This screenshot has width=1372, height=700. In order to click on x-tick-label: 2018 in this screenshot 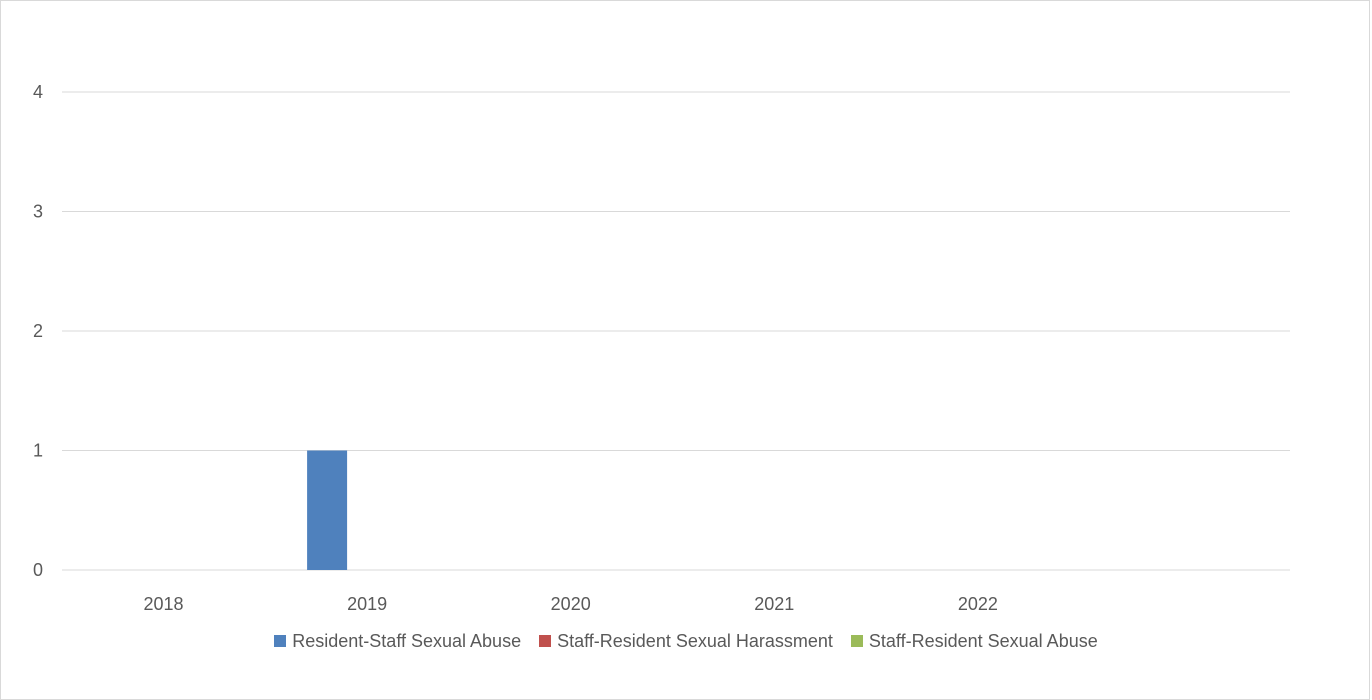, I will do `click(163, 604)`.